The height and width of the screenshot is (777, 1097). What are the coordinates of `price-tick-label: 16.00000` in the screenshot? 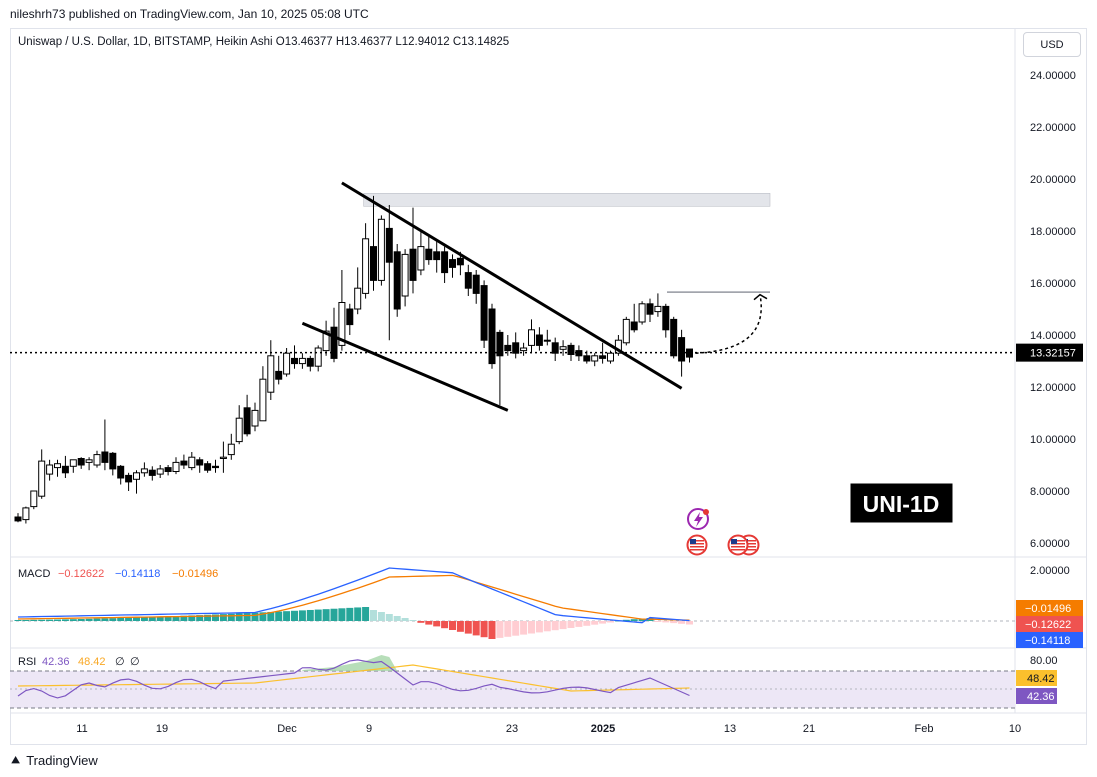 It's located at (1053, 284).